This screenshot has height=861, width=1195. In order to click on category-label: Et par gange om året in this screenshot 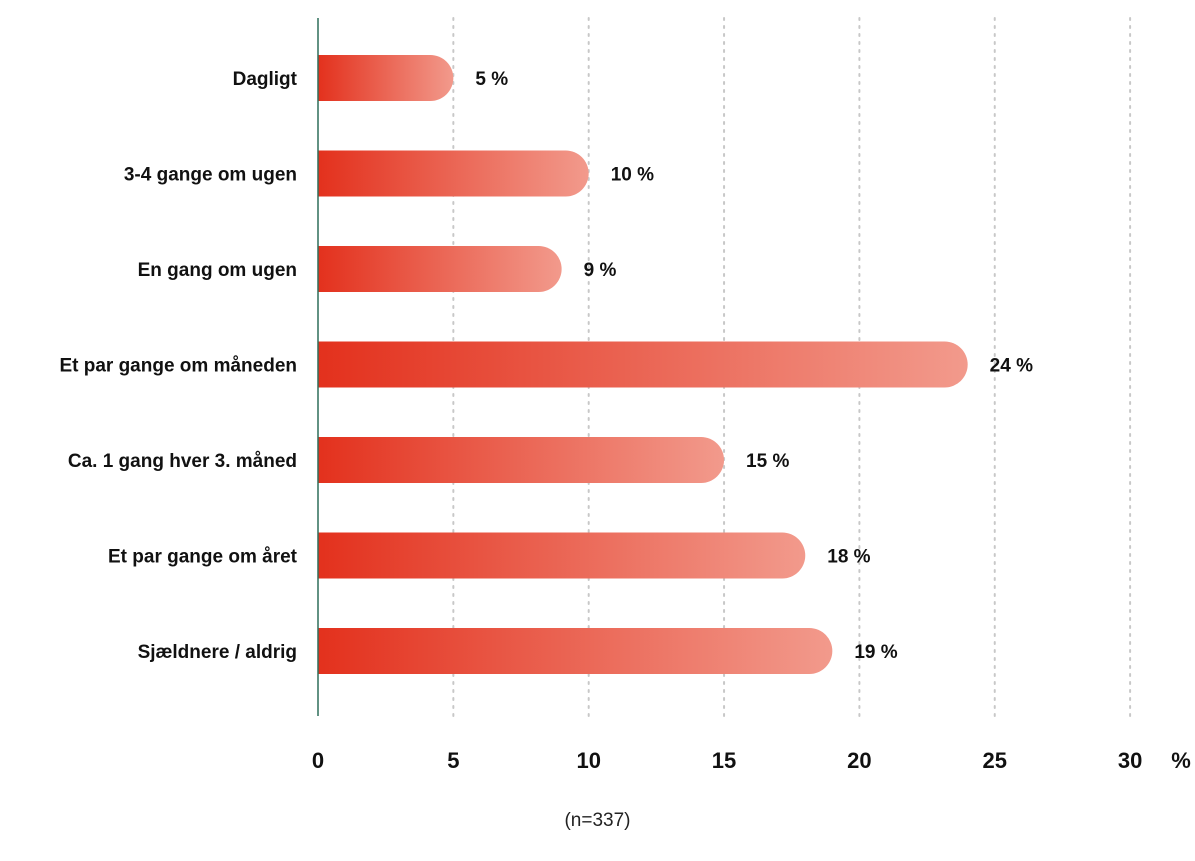, I will do `click(203, 557)`.